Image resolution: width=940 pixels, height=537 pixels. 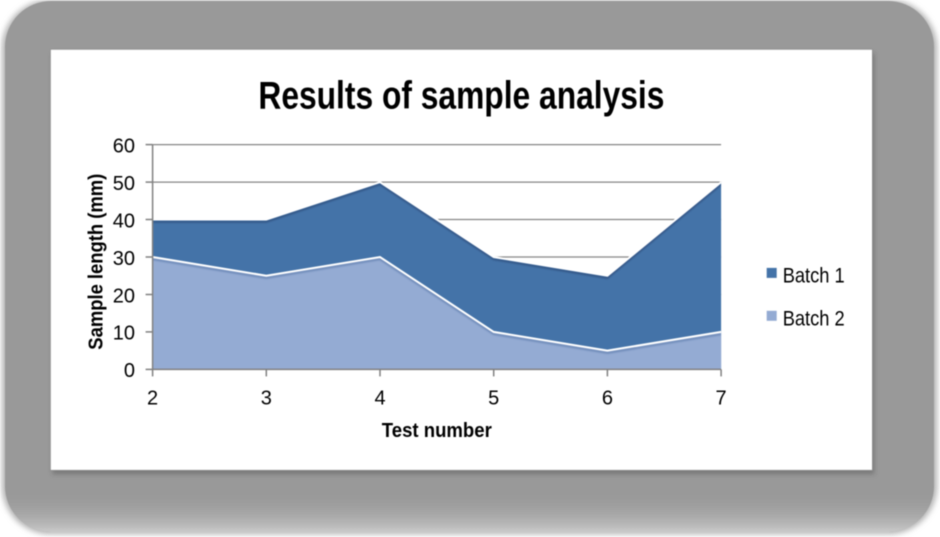 I want to click on svg-text: 40, so click(x=124, y=221).